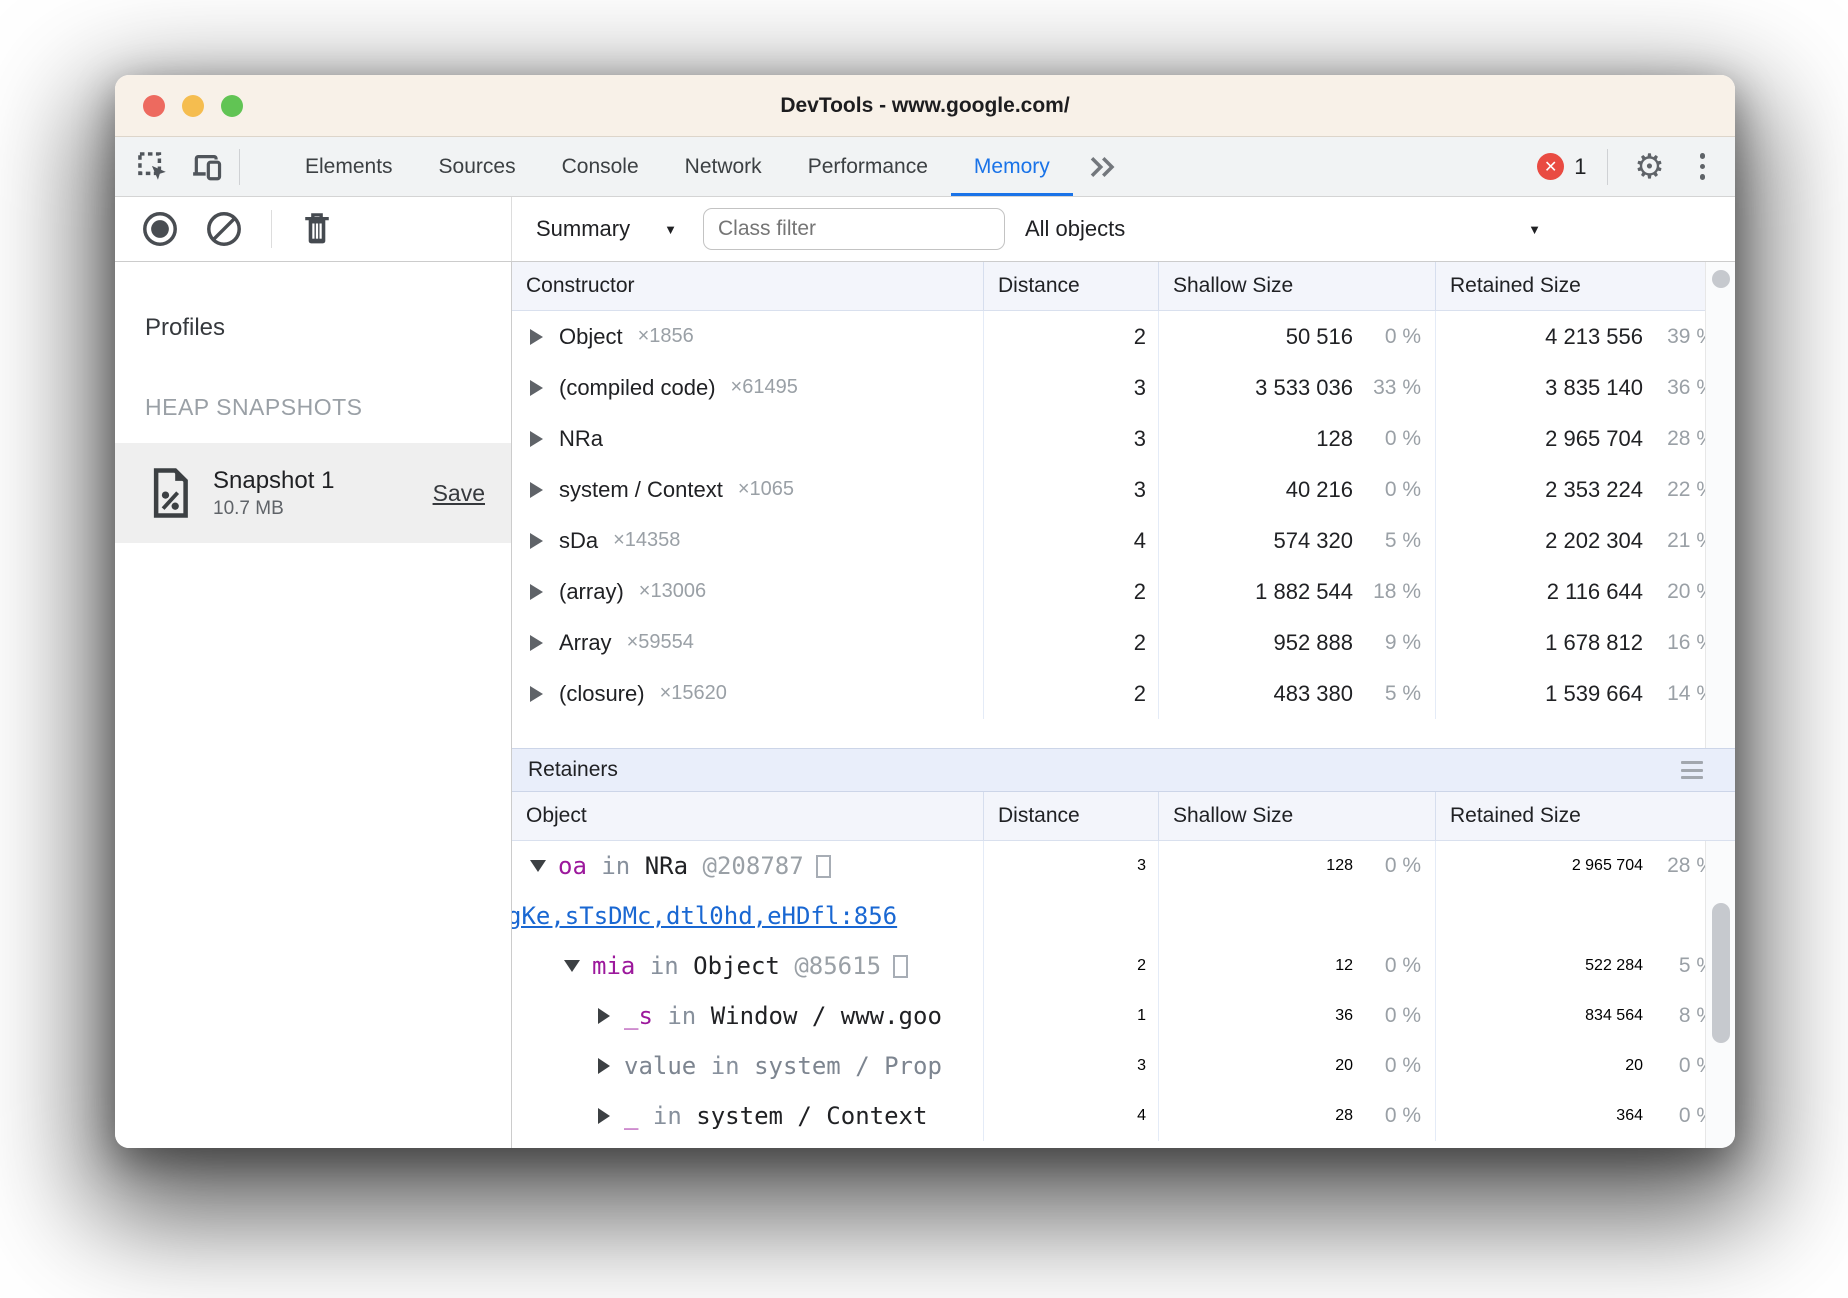 Image resolution: width=1848 pixels, height=1298 pixels. Describe the element at coordinates (1594, 693) in the screenshot. I see `retained-size-value: 1 539 664` at that location.